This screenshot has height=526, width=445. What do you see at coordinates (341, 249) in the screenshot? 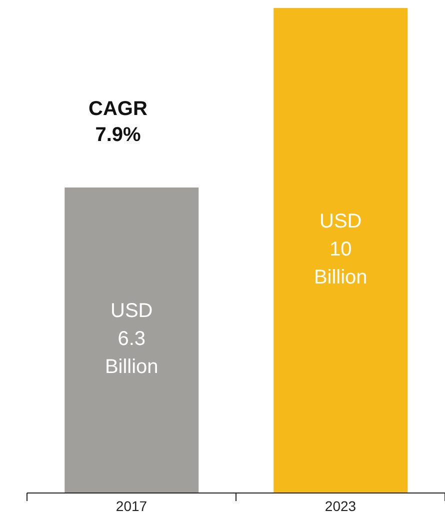
I see `data-label: USD 10 Billion` at bounding box center [341, 249].